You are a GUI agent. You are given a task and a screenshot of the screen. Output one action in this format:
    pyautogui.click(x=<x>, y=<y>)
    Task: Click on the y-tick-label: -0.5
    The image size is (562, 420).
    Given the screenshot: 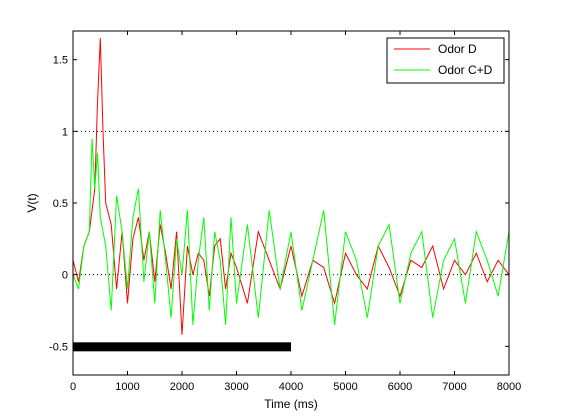 What is the action you would take?
    pyautogui.click(x=58, y=347)
    